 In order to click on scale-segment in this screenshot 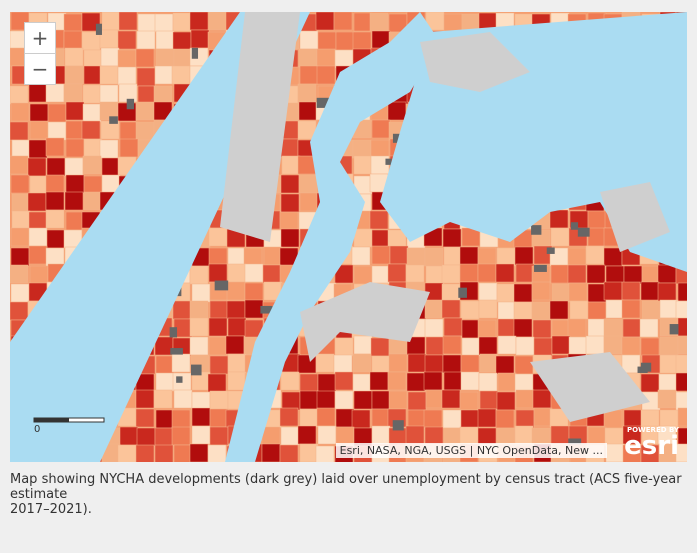, I will do `click(51, 420)`.